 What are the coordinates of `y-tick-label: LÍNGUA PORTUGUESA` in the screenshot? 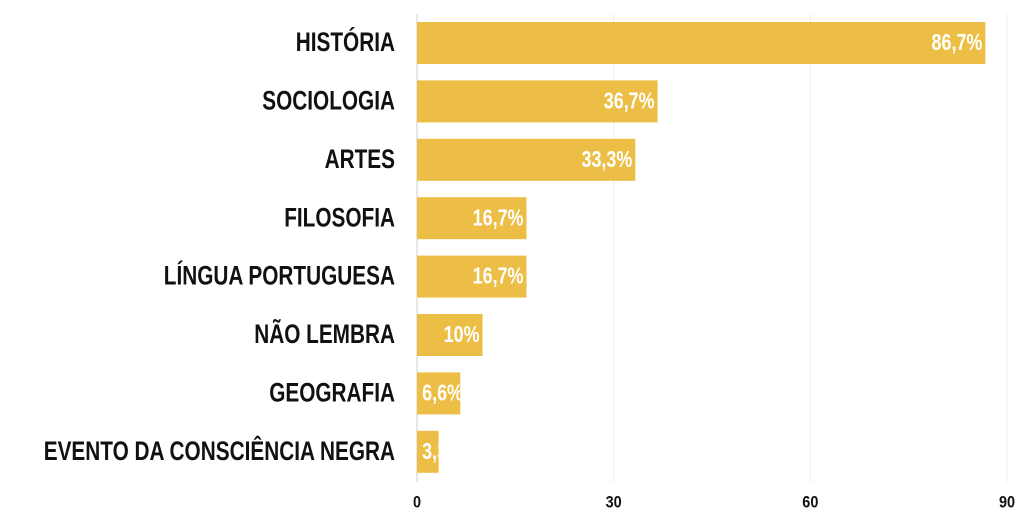 It's located at (279, 275).